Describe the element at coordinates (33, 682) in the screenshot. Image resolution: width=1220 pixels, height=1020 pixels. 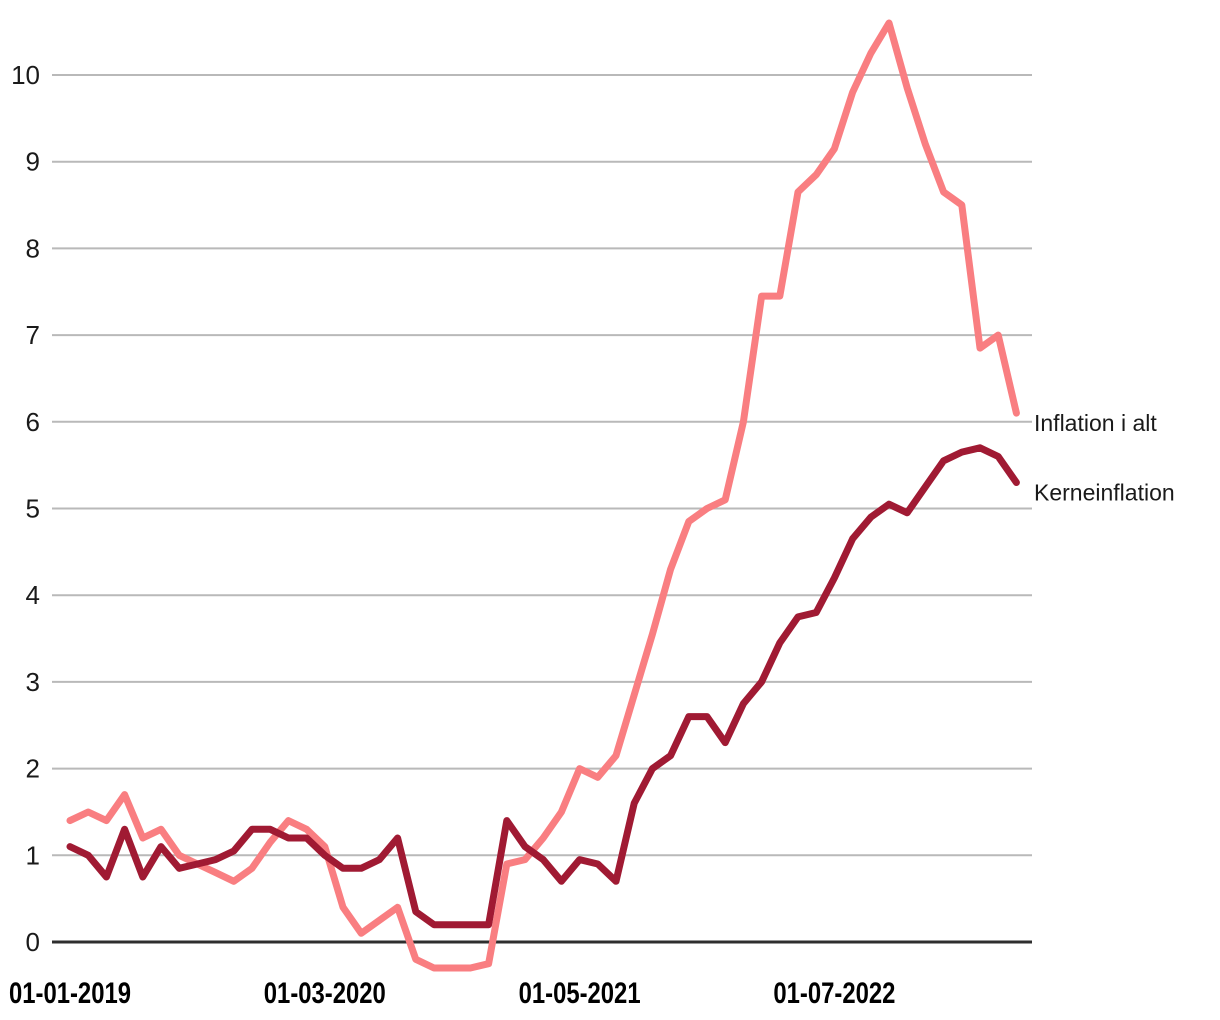
I see `y-tick-label-3: 3` at that location.